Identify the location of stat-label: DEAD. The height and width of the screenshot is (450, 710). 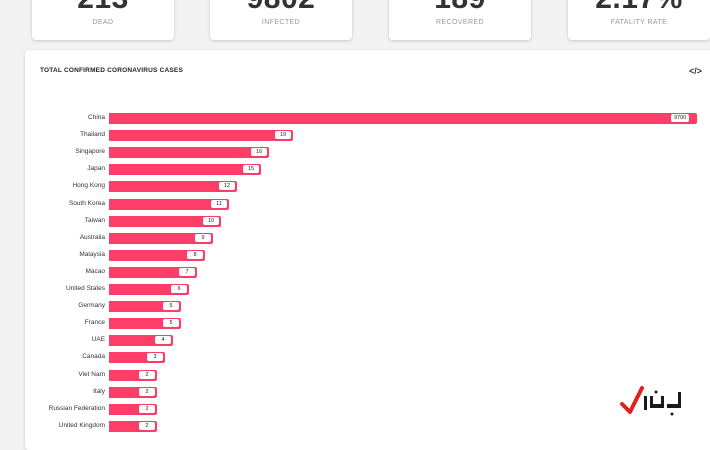
(103, 22).